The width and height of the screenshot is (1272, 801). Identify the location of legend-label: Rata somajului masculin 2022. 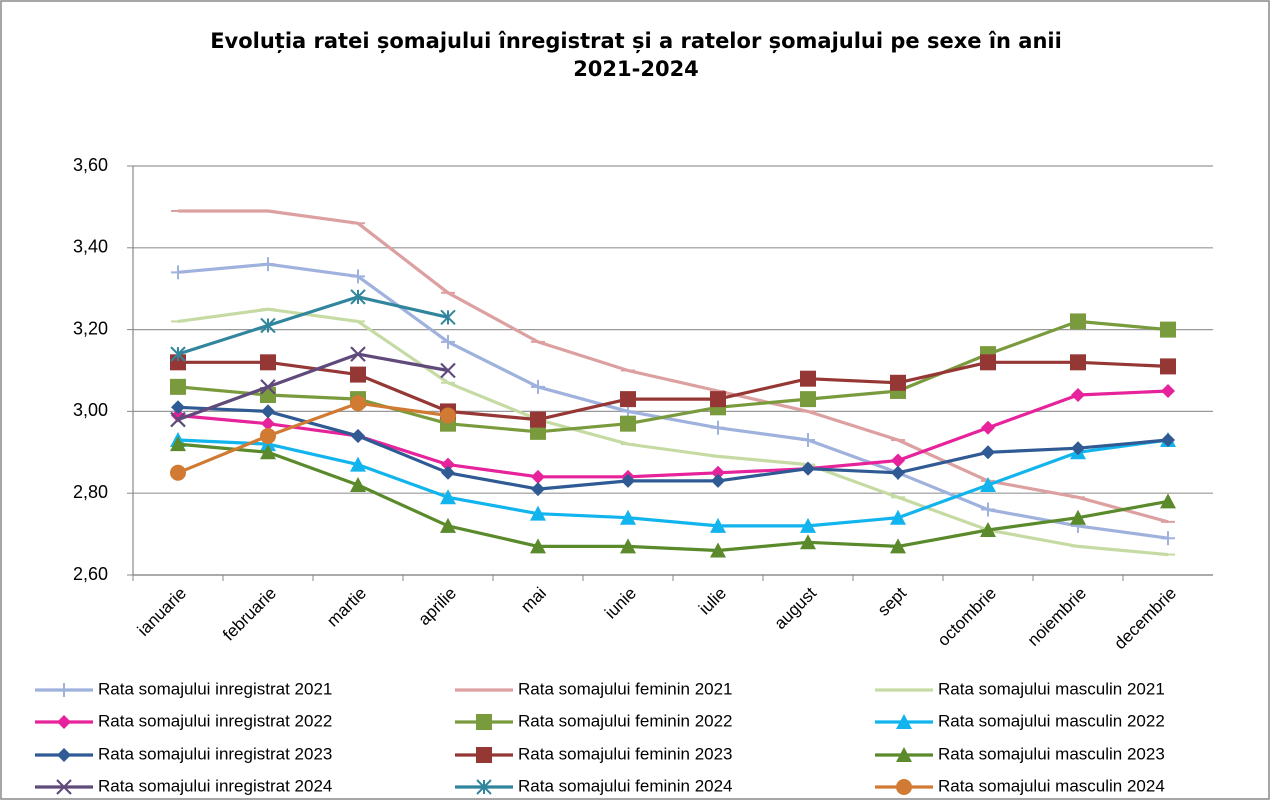
(1051, 720).